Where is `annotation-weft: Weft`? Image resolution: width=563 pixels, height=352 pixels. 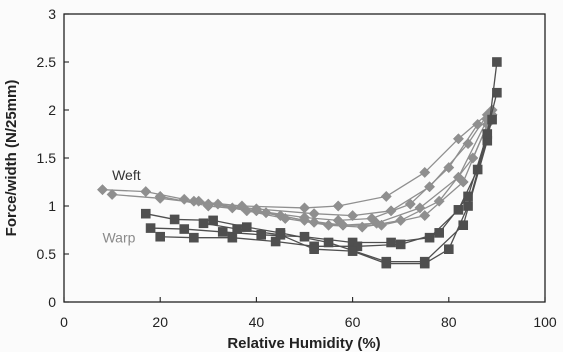
annotation-weft: Weft is located at coordinates (126, 175).